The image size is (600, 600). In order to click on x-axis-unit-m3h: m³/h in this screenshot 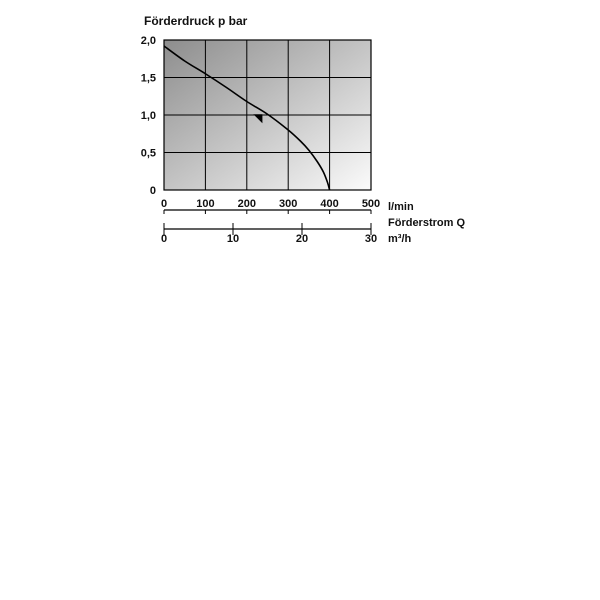, I will do `click(400, 239)`.